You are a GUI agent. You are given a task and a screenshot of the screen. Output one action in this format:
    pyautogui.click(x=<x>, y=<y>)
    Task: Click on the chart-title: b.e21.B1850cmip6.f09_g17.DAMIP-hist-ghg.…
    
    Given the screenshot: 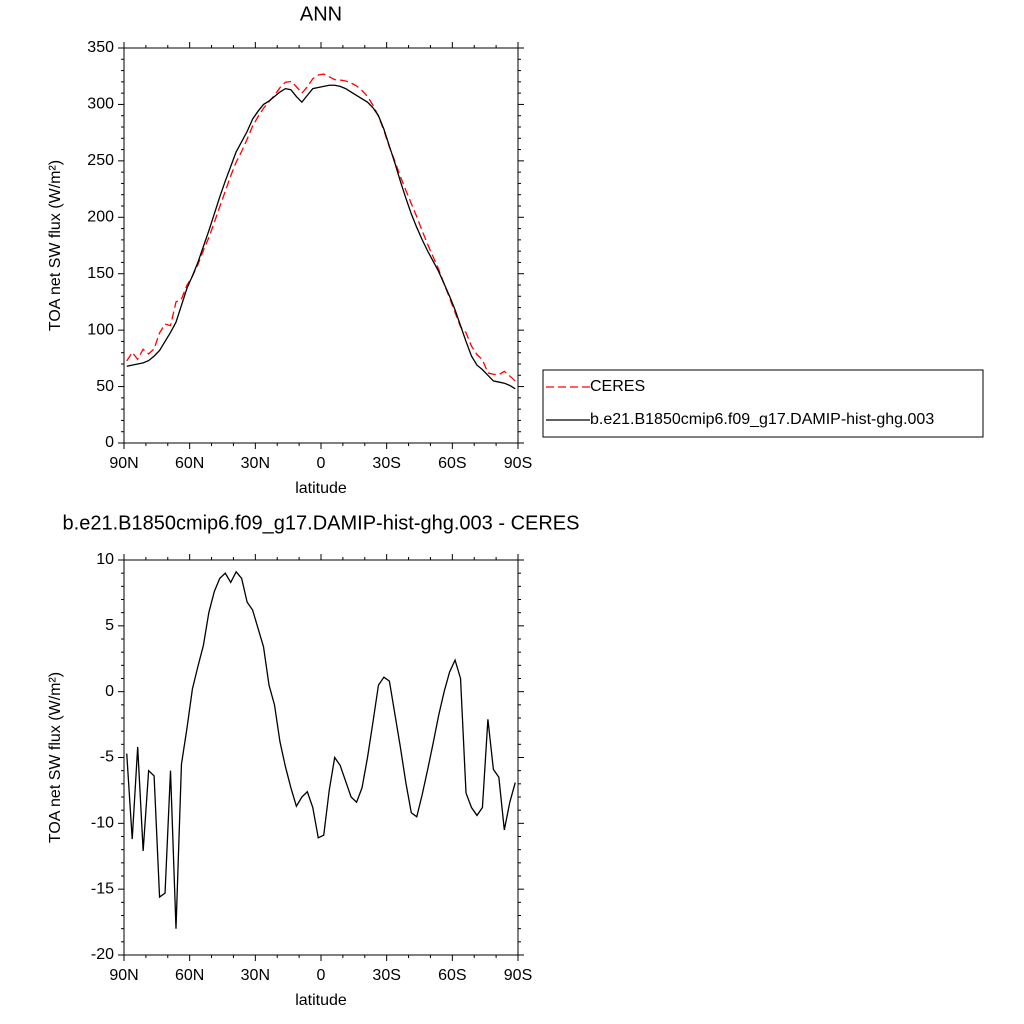 What is the action you would take?
    pyautogui.click(x=321, y=523)
    